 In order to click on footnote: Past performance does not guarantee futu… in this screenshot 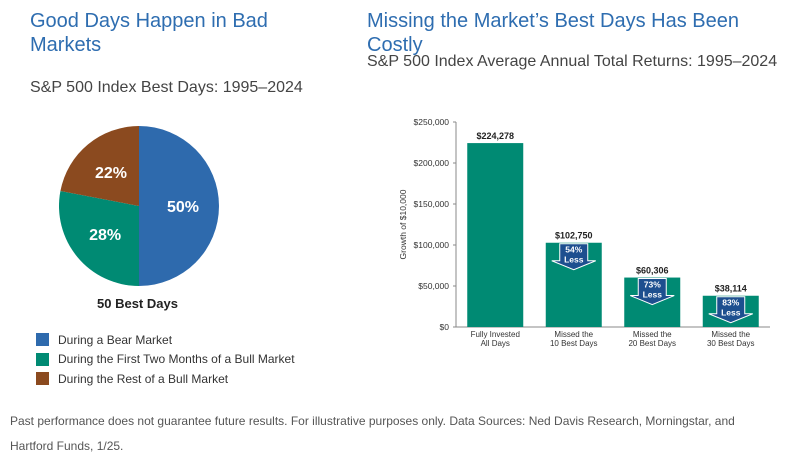, I will do `click(372, 433)`.